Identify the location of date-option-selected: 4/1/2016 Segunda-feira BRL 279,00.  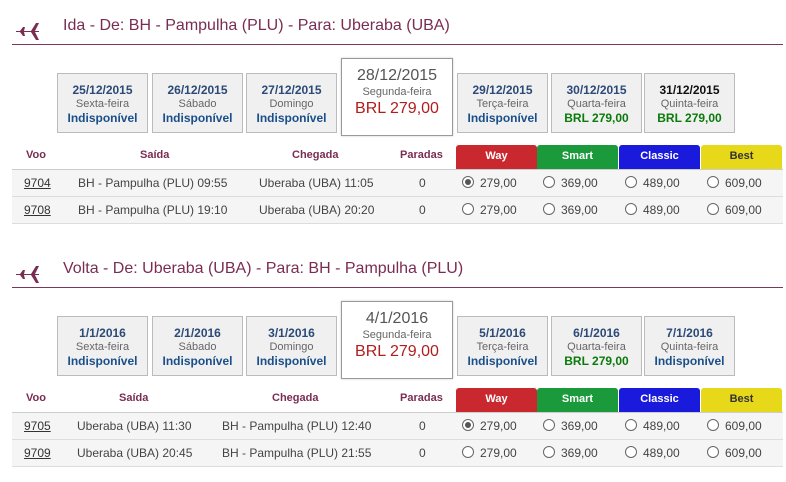
(397, 340).